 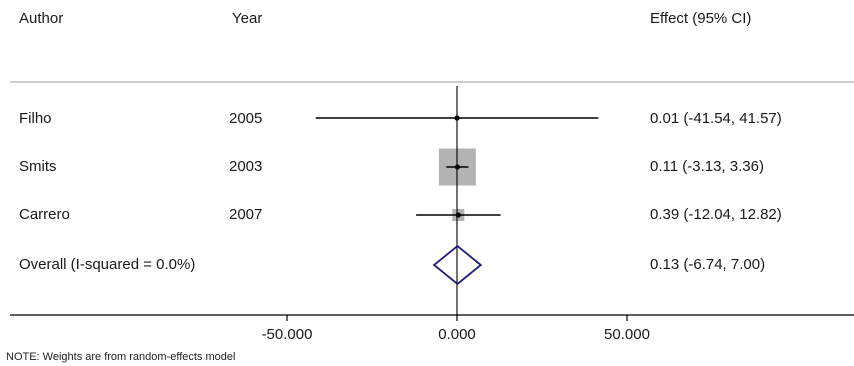 What do you see at coordinates (701, 18) in the screenshot?
I see `header-effect: Effect (95% CI)` at bounding box center [701, 18].